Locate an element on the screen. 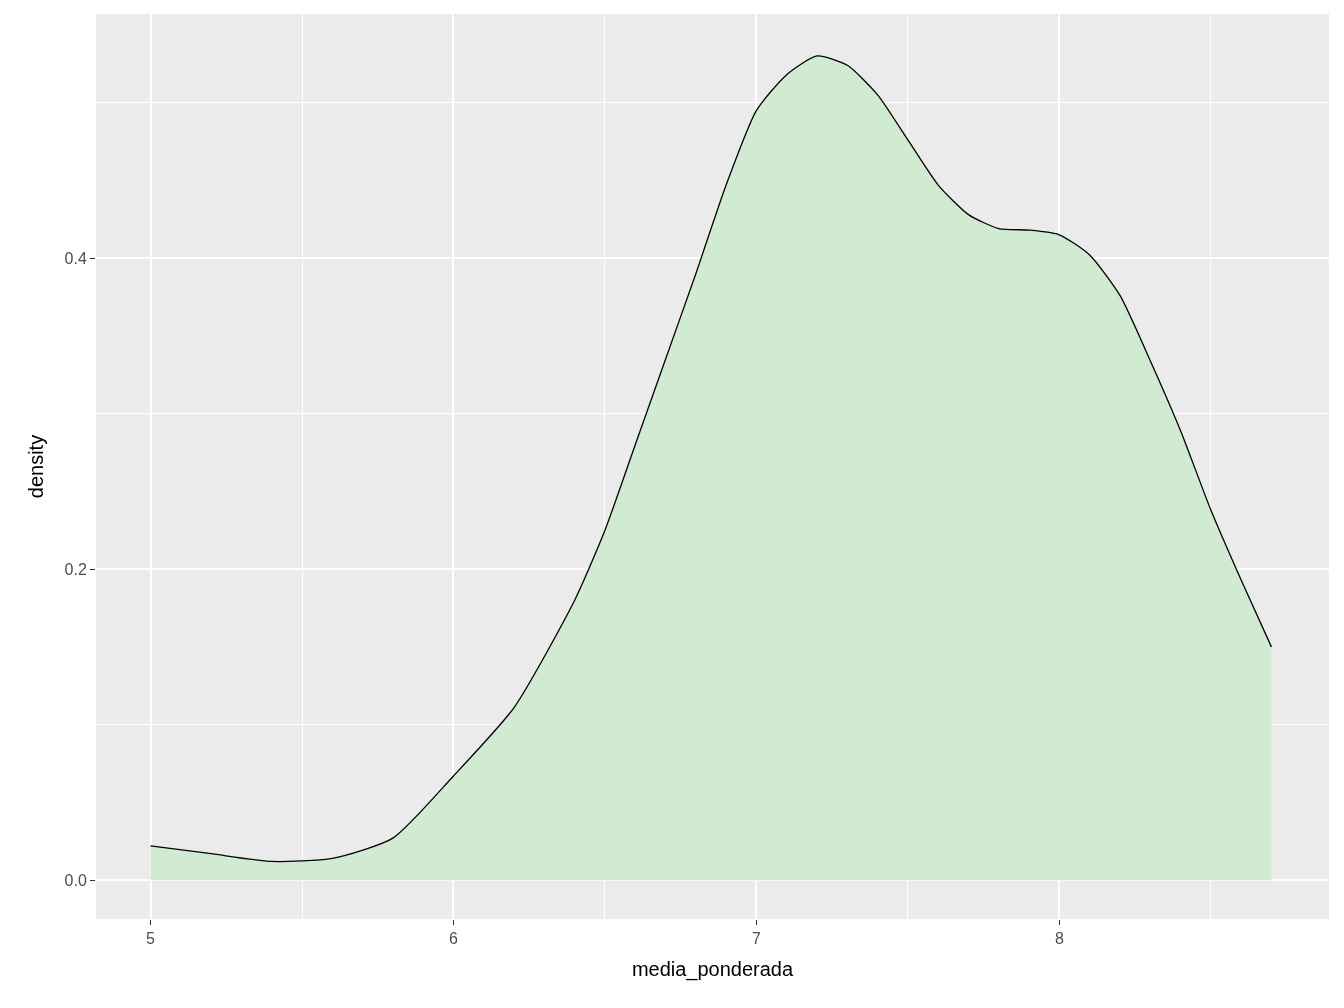 The height and width of the screenshot is (1008, 1344). x-tick-label: 5 is located at coordinates (151, 939).